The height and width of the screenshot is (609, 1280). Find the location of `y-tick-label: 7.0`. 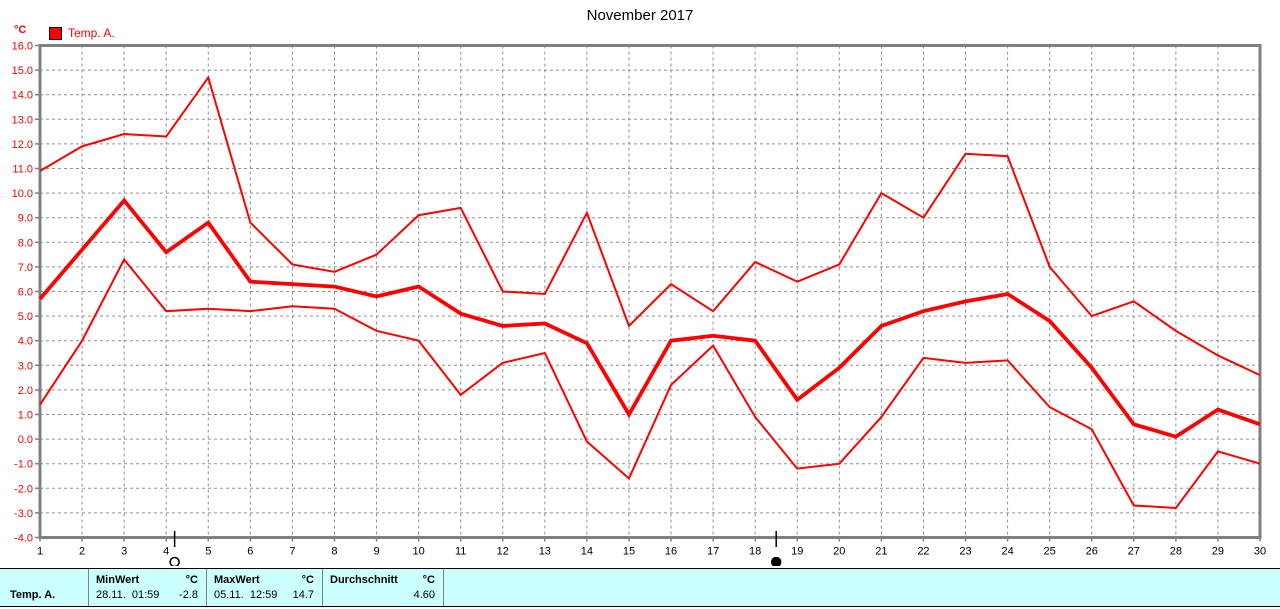

y-tick-label: 7.0 is located at coordinates (25, 268).